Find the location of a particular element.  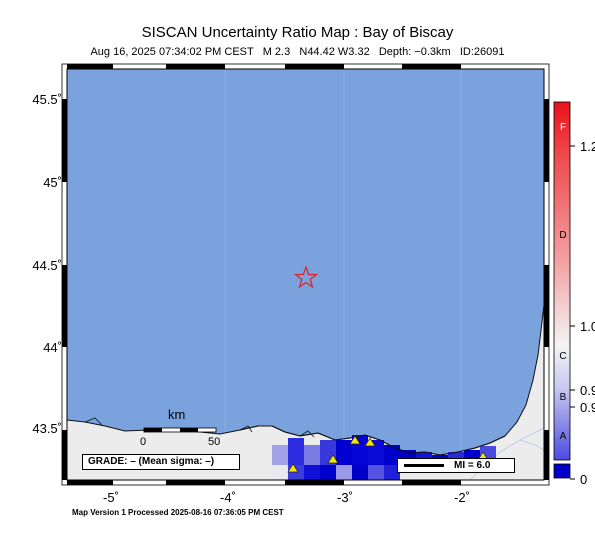

lat-tick-label: 44.5˚ is located at coordinates (47, 265).